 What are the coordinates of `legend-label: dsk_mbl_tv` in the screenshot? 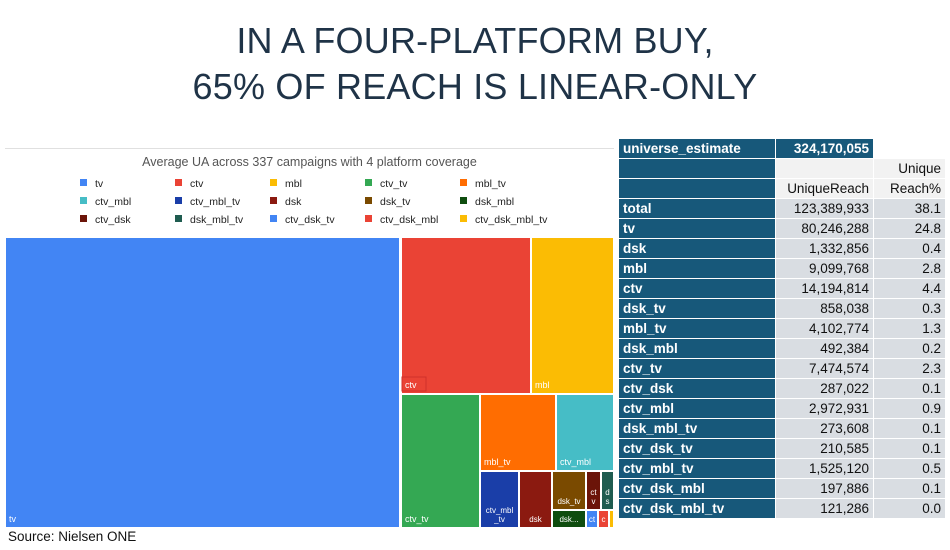 It's located at (217, 220).